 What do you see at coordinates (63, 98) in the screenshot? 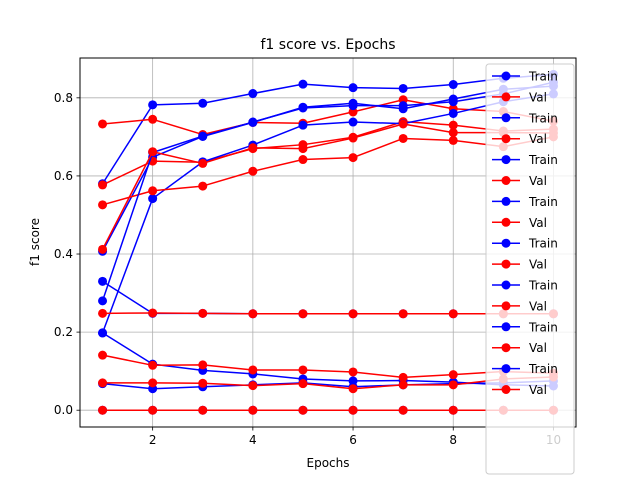
I see `y-tick-label: 0.8` at bounding box center [63, 98].